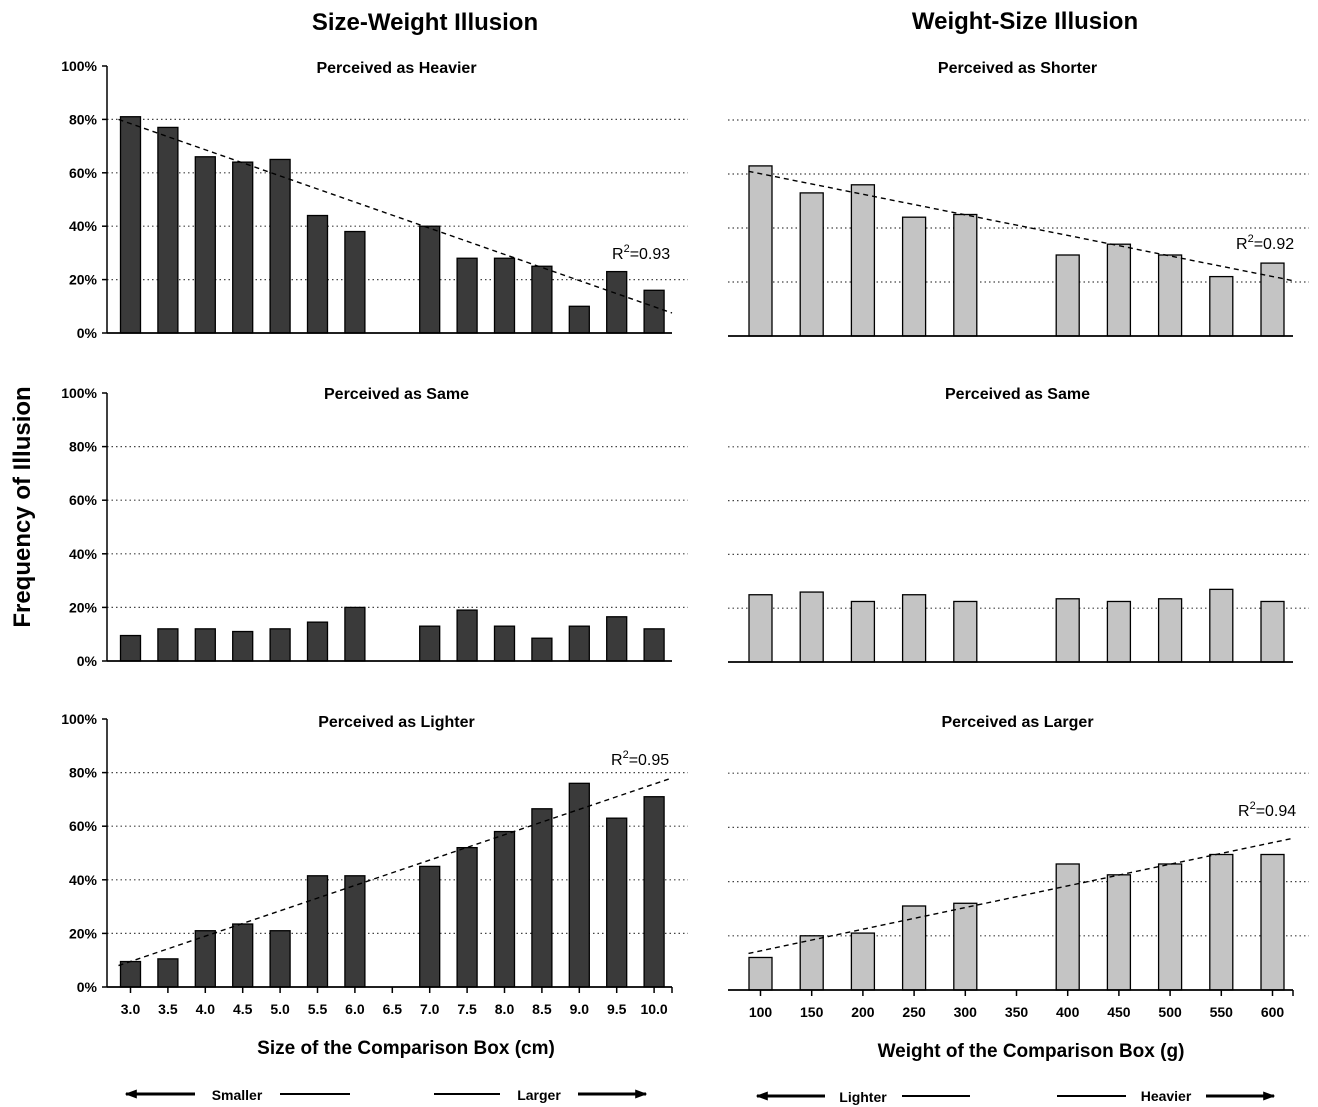 Image resolution: width=1318 pixels, height=1107 pixels. Describe the element at coordinates (1018, 524) in the screenshot. I see `panel-4: Perceived as Same` at that location.